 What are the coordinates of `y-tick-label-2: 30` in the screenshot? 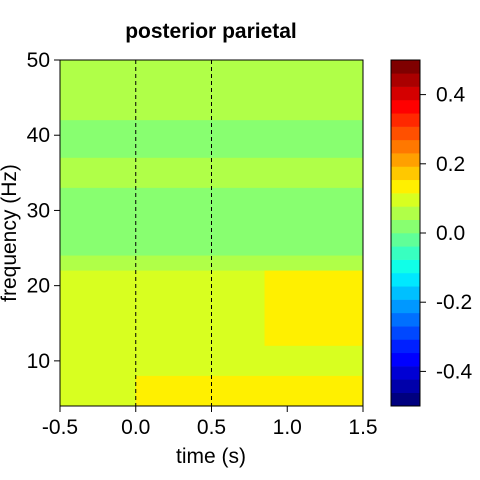 It's located at (38, 210).